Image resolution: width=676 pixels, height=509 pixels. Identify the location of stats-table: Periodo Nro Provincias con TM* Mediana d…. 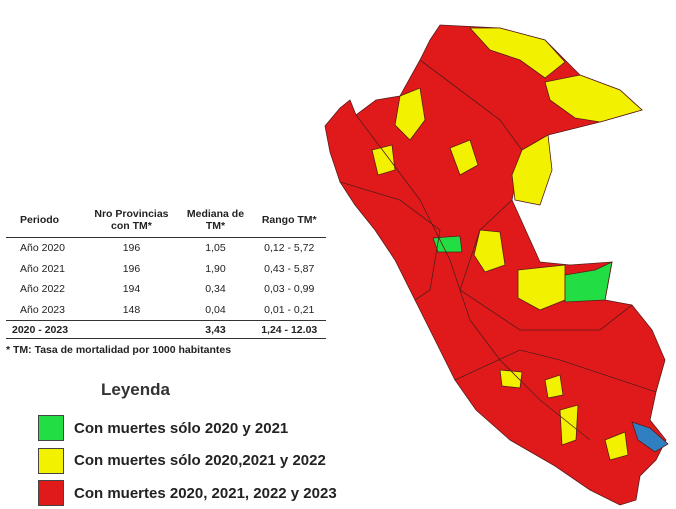
(166, 271).